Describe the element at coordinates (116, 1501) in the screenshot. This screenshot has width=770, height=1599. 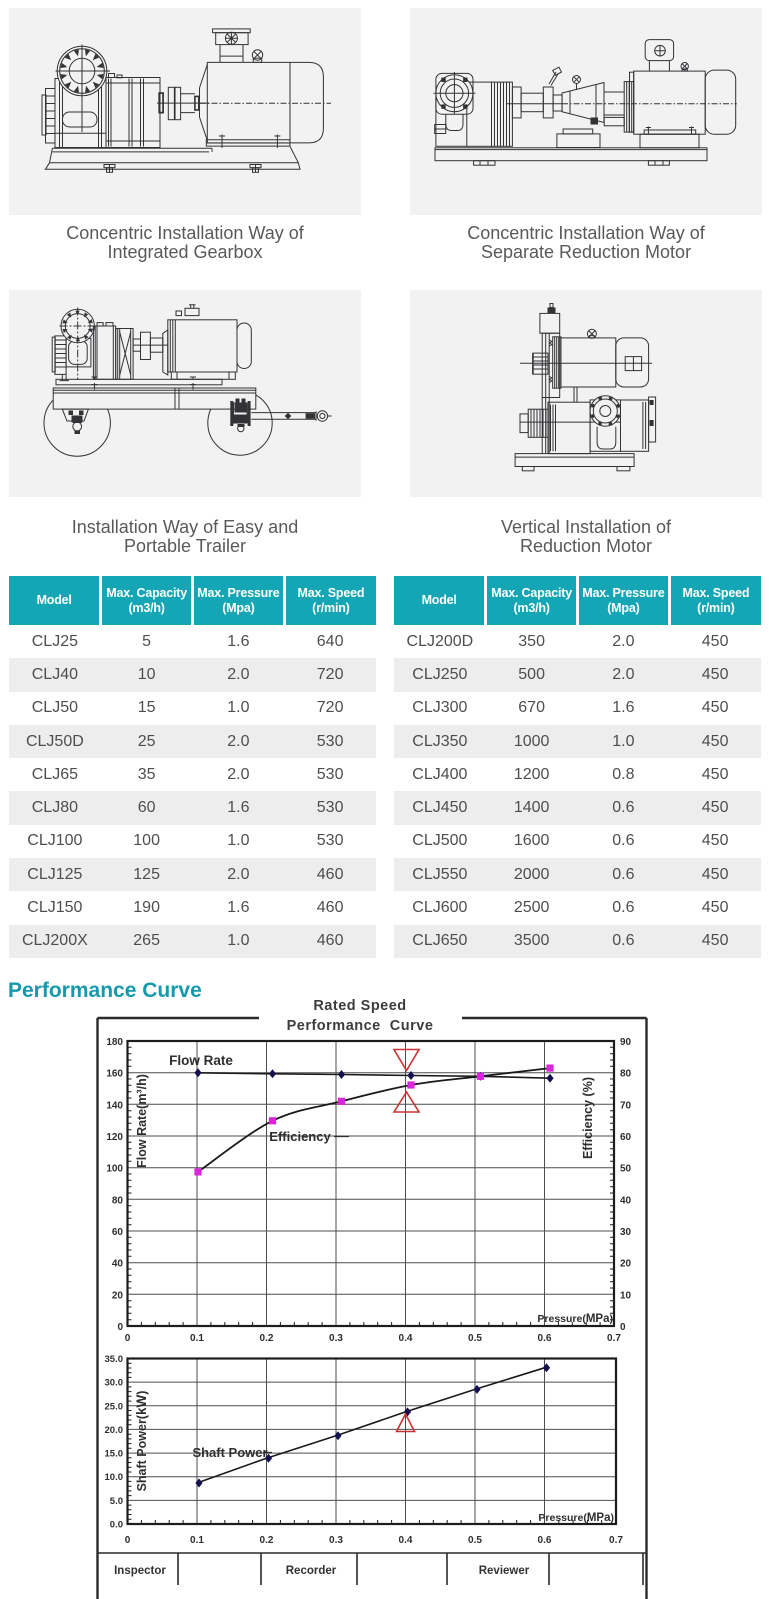
I see `svg-text: 5.0` at that location.